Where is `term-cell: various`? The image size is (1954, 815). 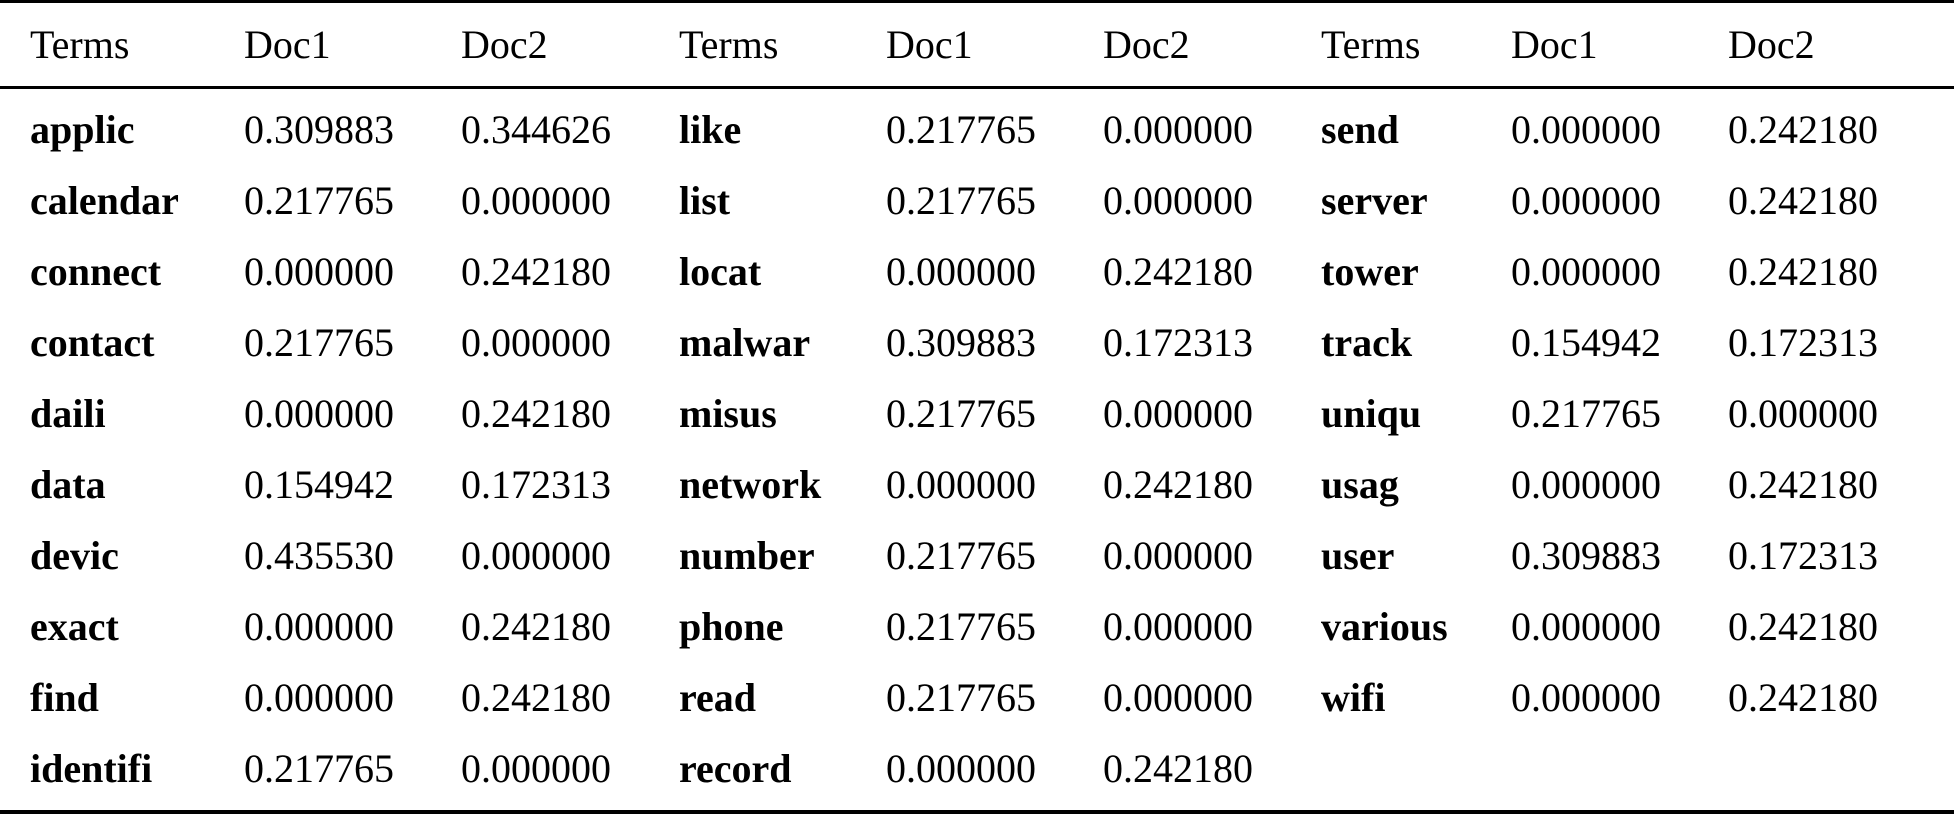 term-cell: various is located at coordinates (1384, 626).